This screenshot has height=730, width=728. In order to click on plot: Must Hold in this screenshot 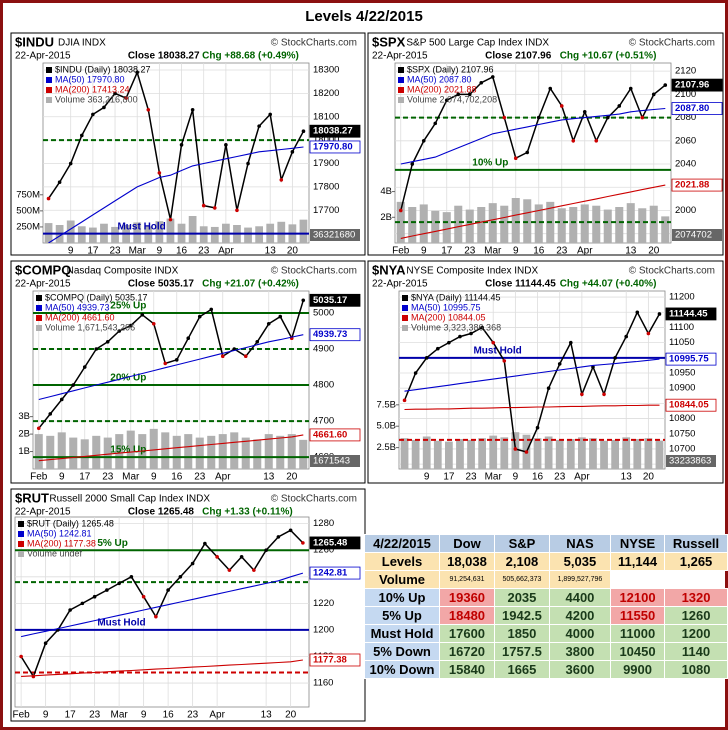, I will do `click(176, 153)`.